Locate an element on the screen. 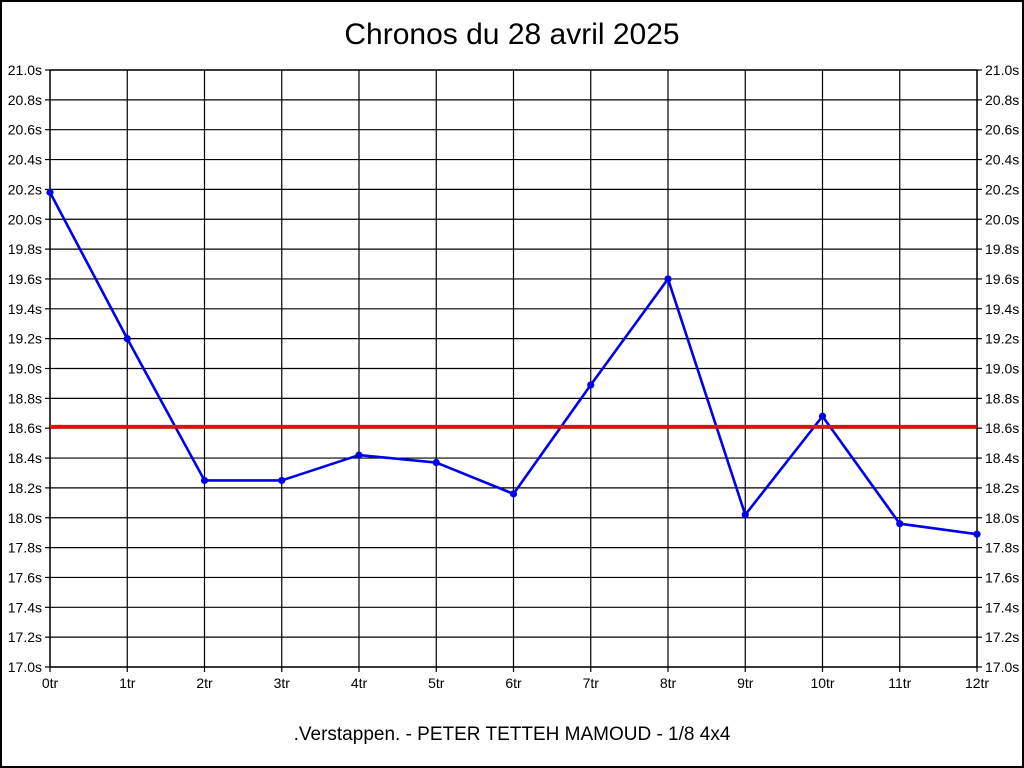 The height and width of the screenshot is (768, 1024). y-axis-tick-label-right: 19.4s is located at coordinates (1002, 309).